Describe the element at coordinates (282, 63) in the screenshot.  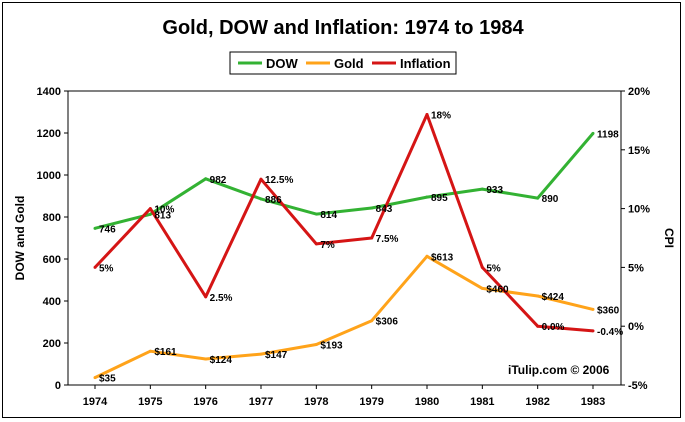
I see `legend-label-dow: DOW` at that location.